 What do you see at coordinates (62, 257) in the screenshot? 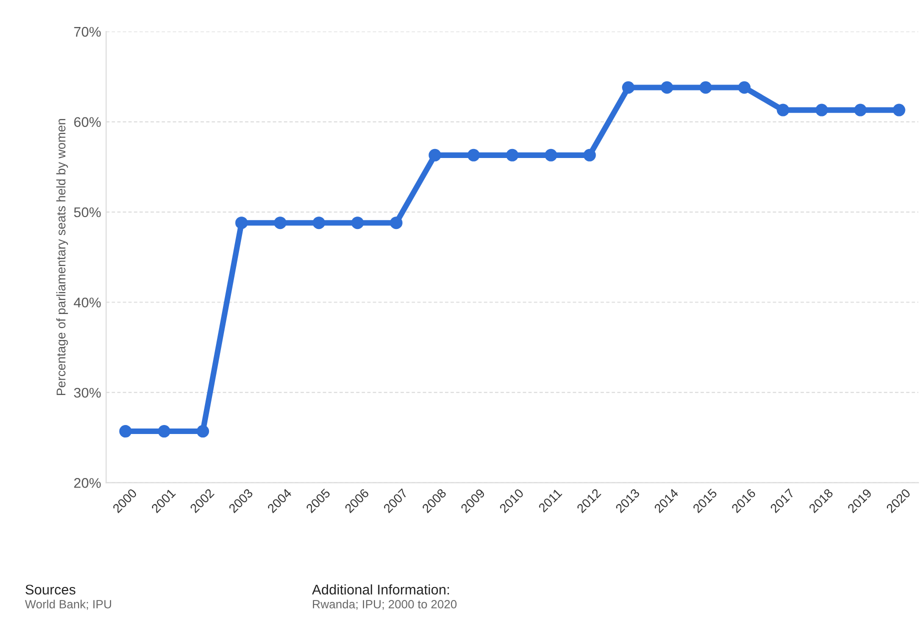
I see `y-axis-title: Percentage of parliamentary seats held by women` at bounding box center [62, 257].